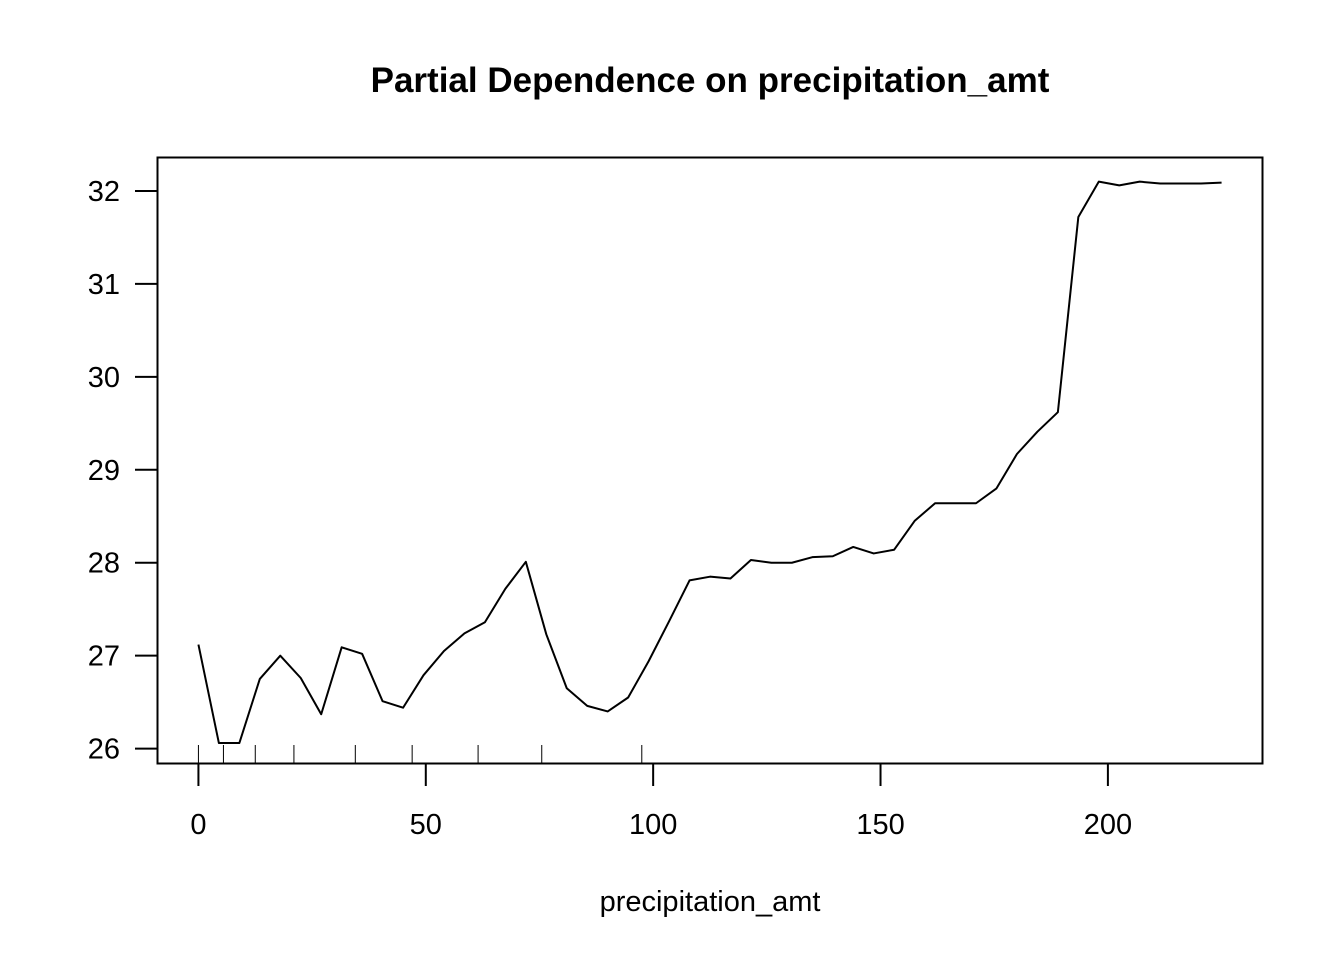 This screenshot has height=960, width=1344. I want to click on y-tick-label: 28, so click(104, 564).